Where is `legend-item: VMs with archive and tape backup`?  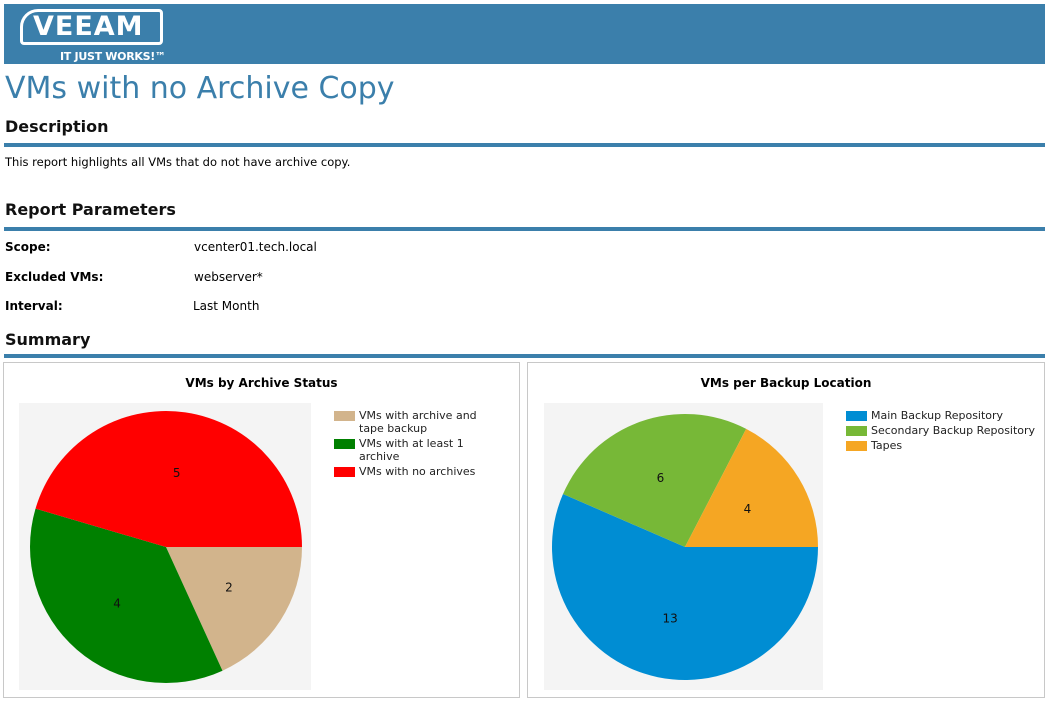 legend-item: VMs with archive and tape backup is located at coordinates (419, 422).